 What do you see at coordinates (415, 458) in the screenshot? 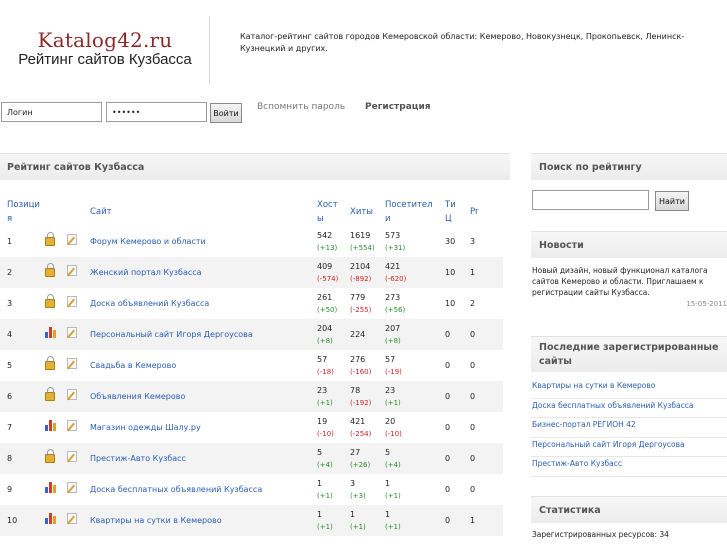
I see `cell-visitors: 5 (+4)` at bounding box center [415, 458].